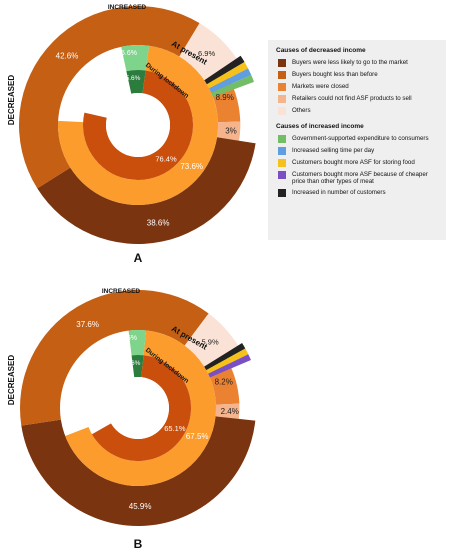  What do you see at coordinates (138, 258) in the screenshot?
I see `panel-letter: A` at bounding box center [138, 258].